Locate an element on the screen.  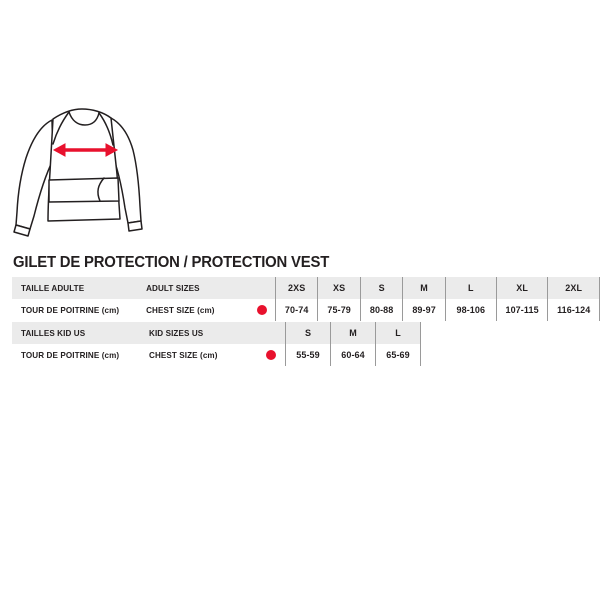
kid-header-size-m: M is located at coordinates (353, 333).